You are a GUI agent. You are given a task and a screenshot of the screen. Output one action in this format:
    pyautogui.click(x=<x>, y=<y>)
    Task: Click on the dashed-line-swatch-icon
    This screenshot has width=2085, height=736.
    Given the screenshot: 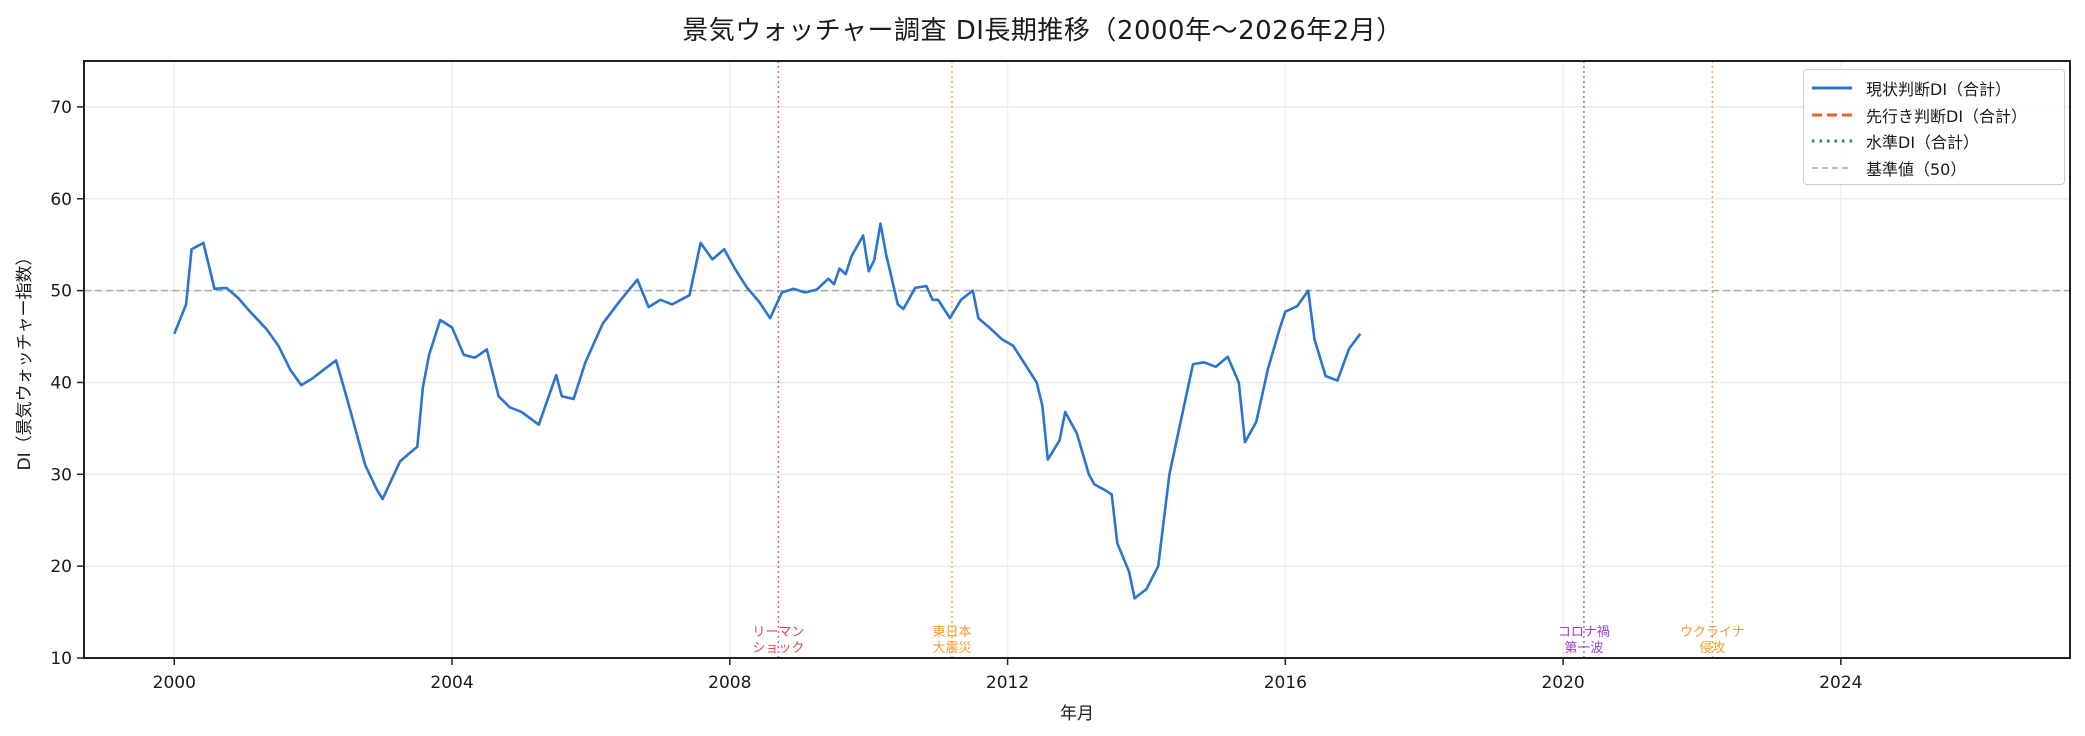 What is the action you would take?
    pyautogui.click(x=1832, y=115)
    